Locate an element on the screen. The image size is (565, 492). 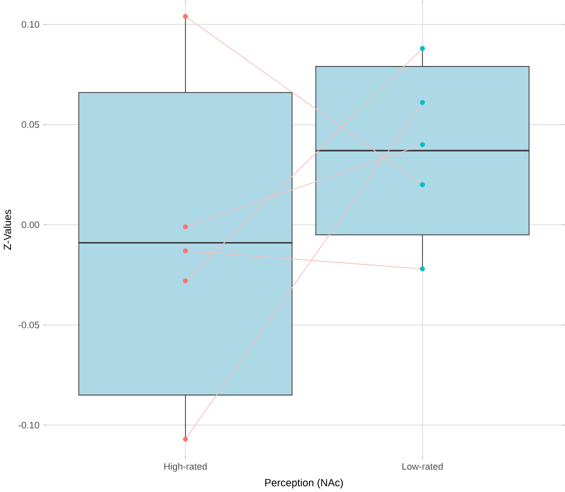
y-tick-label: -0.10 is located at coordinates (29, 425).